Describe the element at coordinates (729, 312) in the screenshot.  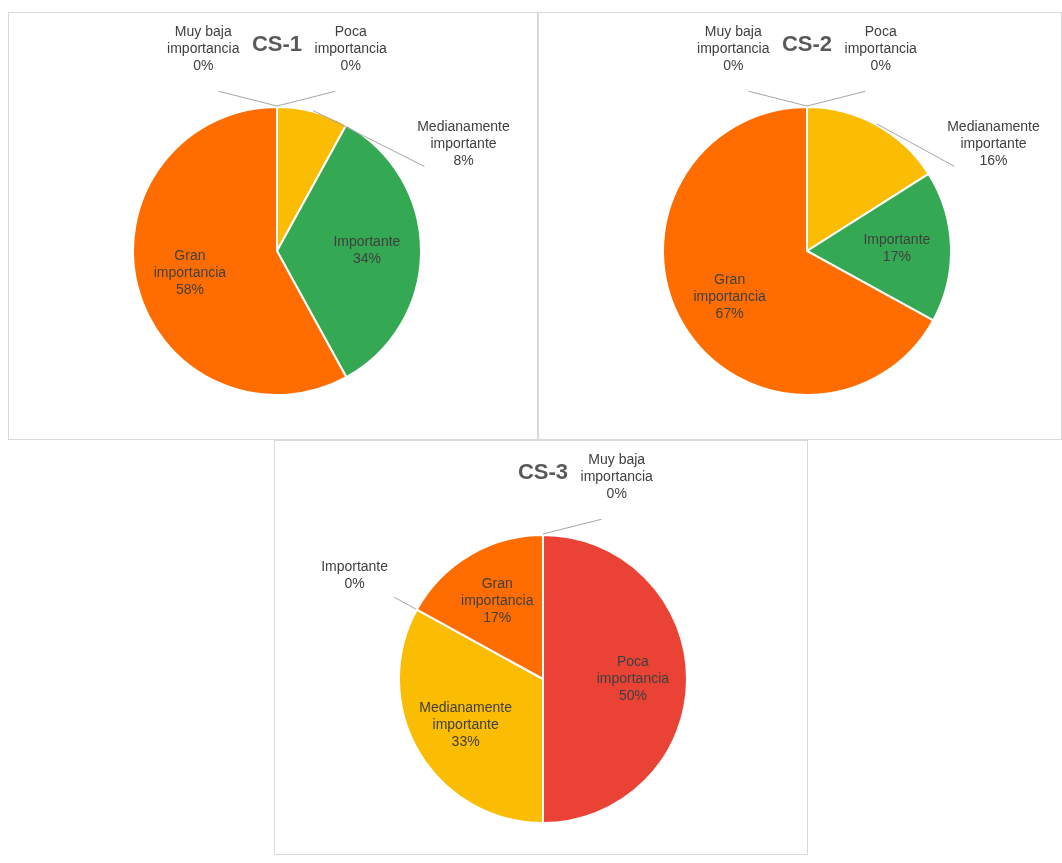
I see `data-label: 67%` at that location.